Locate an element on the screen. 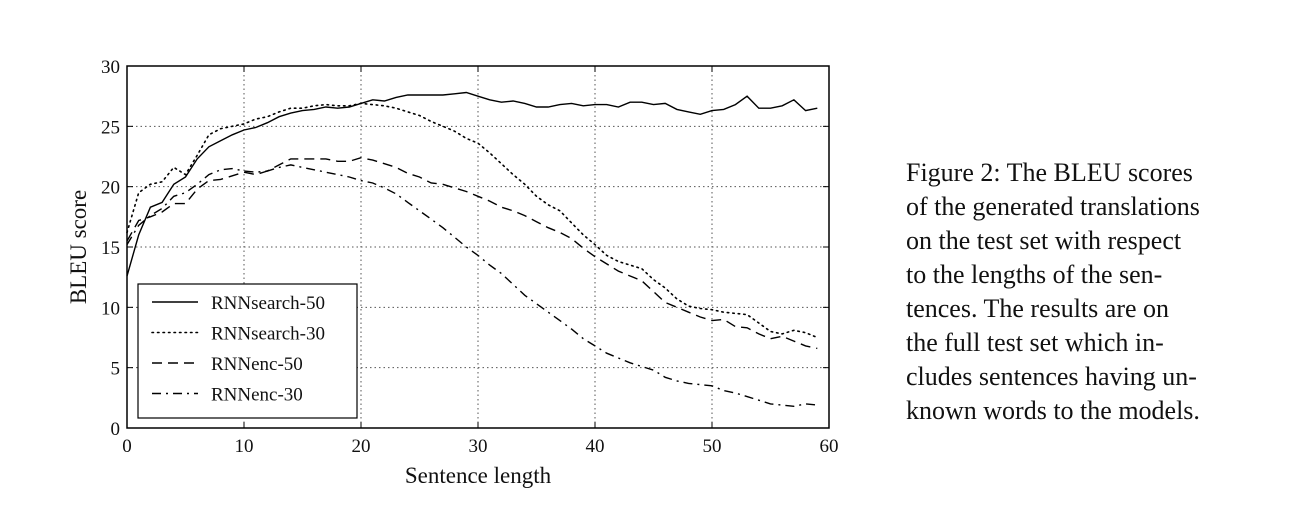  caption-line: tences. The results are on is located at coordinates (1038, 308).